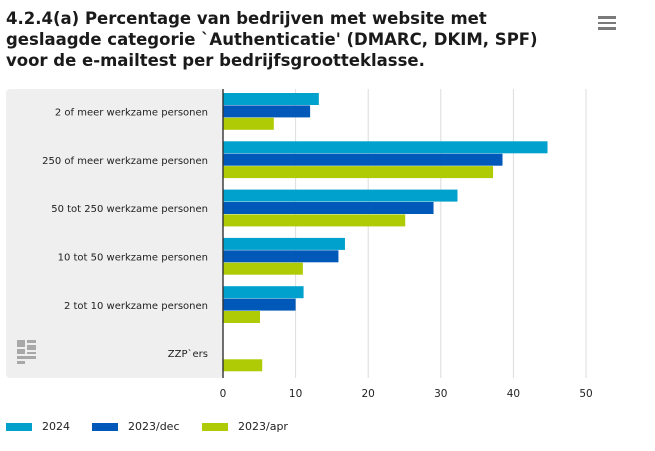 This screenshot has width=655, height=451. What do you see at coordinates (188, 354) in the screenshot?
I see `category-label: ZZP`ers` at bounding box center [188, 354].